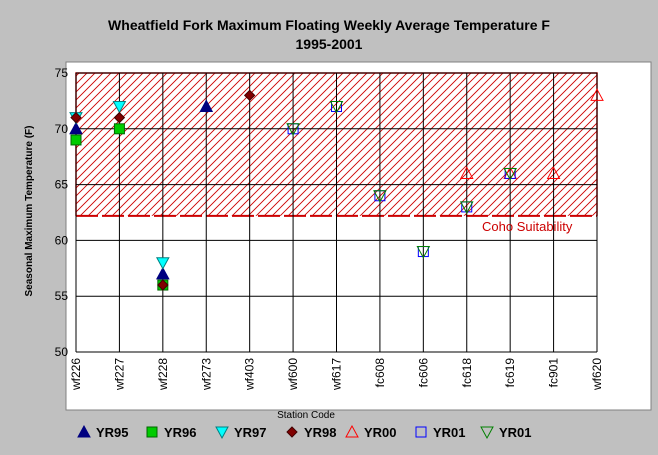  Describe the element at coordinates (62, 185) in the screenshot. I see `y-tick-label: 65` at that location.